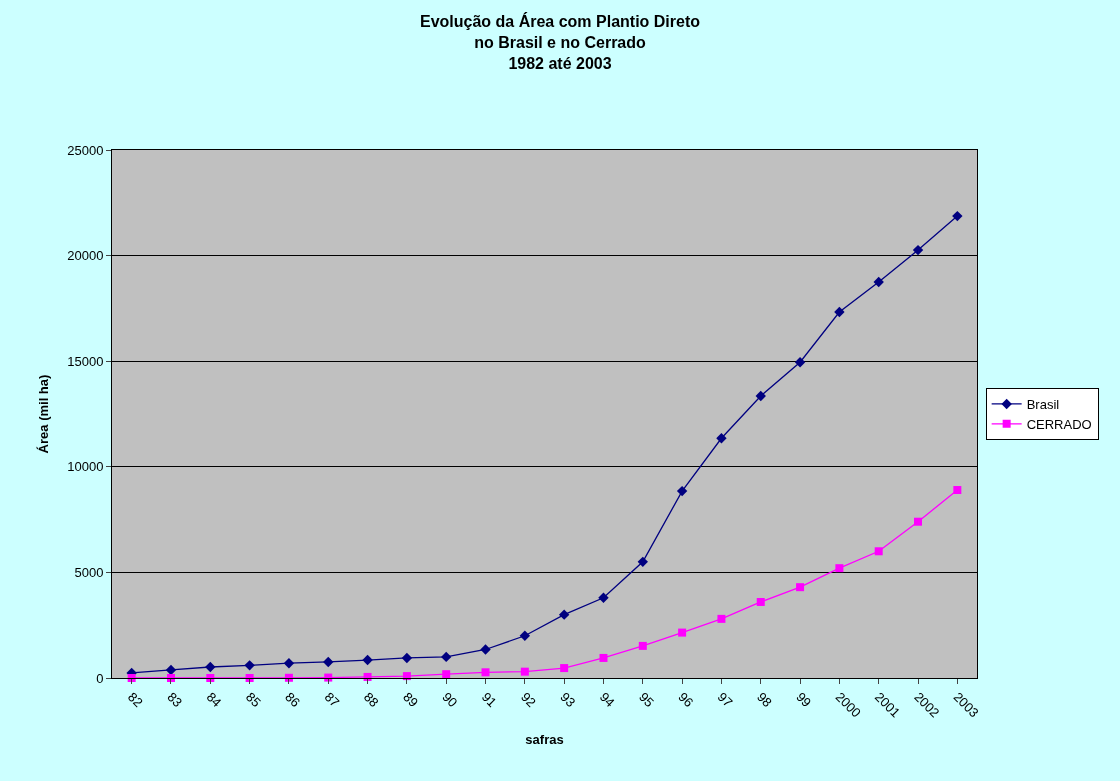 The image size is (1120, 781). What do you see at coordinates (804, 700) in the screenshot?
I see `x-tick-label: 99` at bounding box center [804, 700].